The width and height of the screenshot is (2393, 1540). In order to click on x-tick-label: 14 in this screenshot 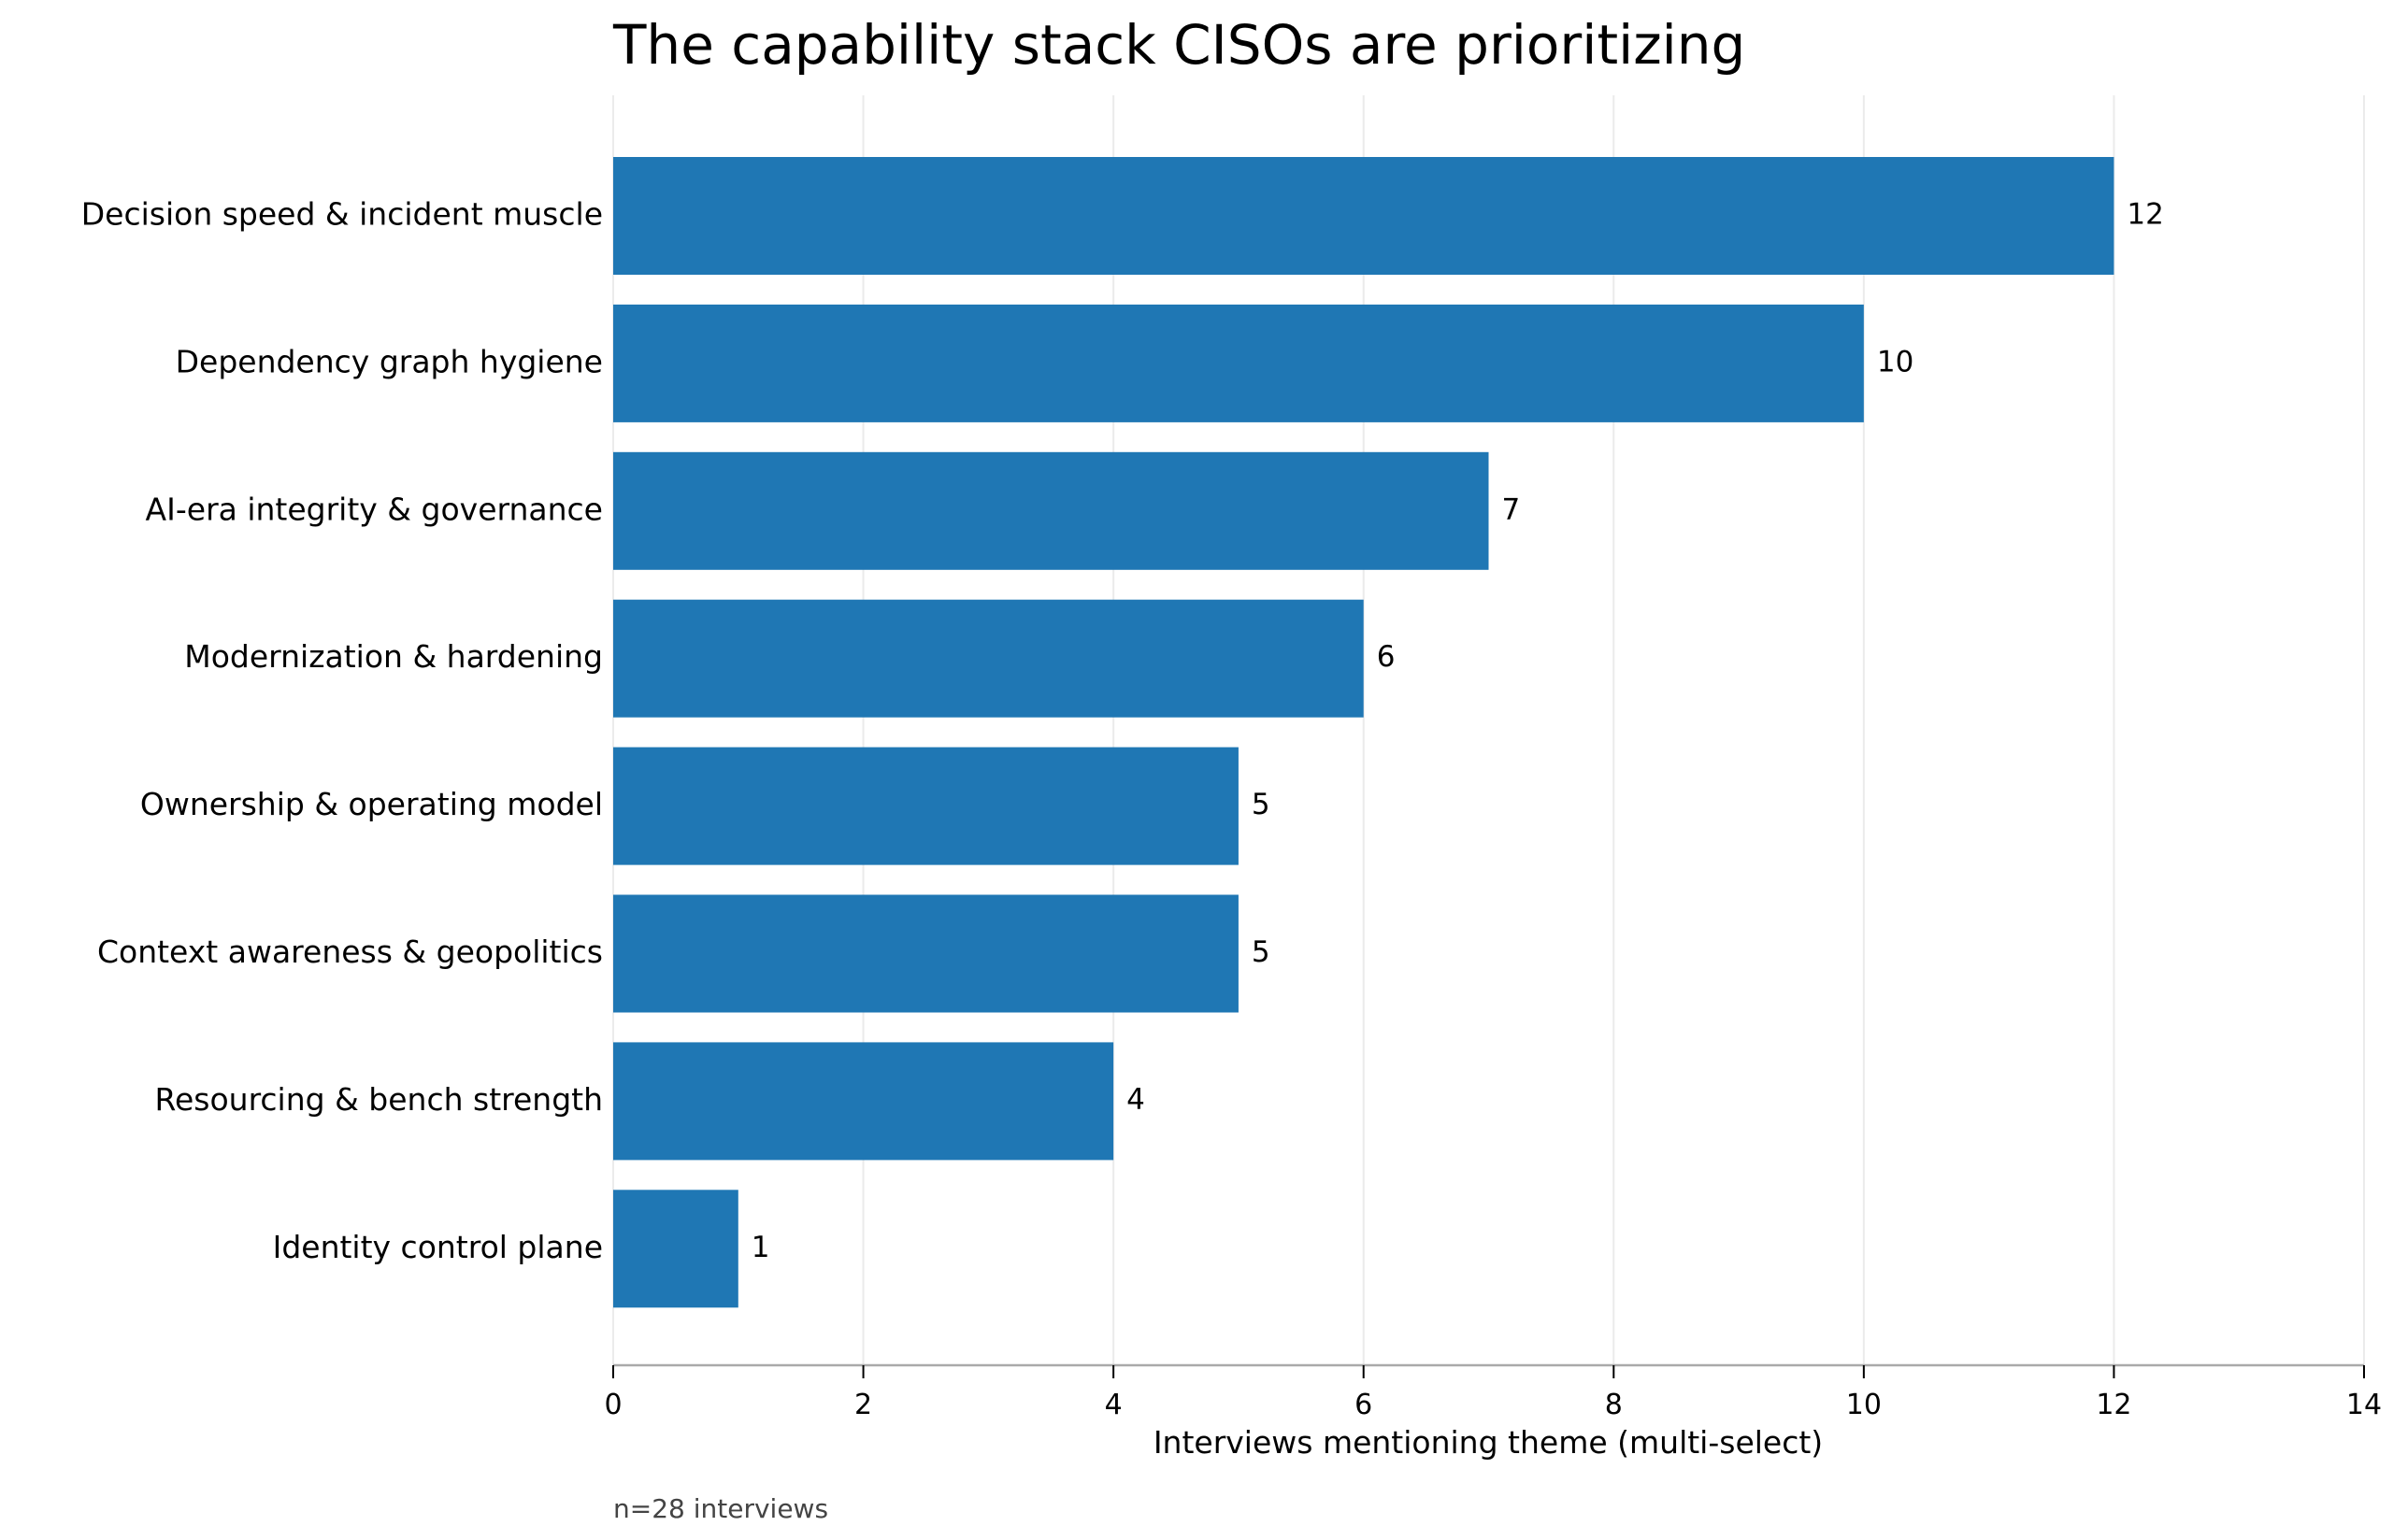, I will do `click(2364, 1405)`.